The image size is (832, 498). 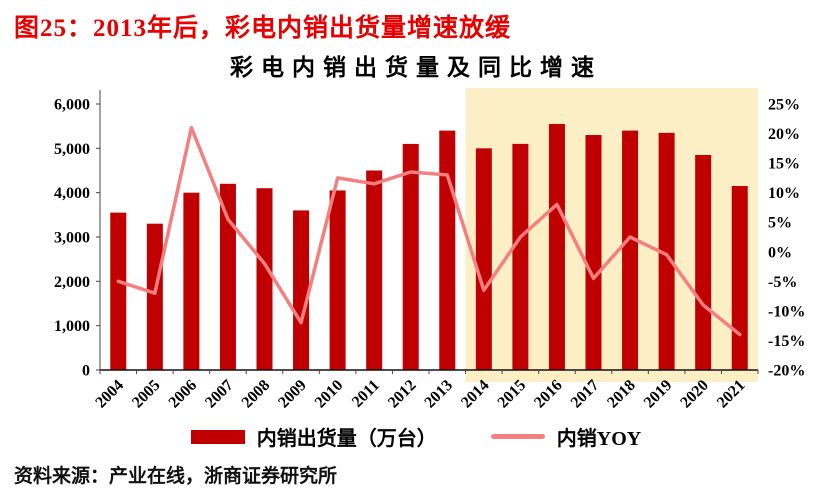 I want to click on bar-2021, so click(x=739, y=278).